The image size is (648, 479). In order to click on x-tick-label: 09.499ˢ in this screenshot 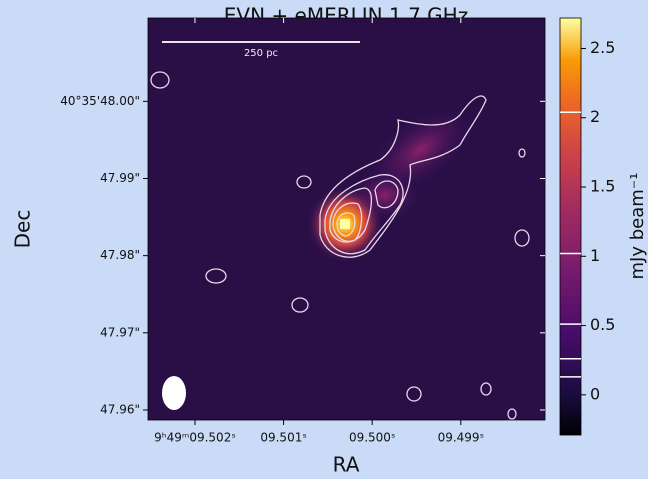, I will do `click(461, 438)`.